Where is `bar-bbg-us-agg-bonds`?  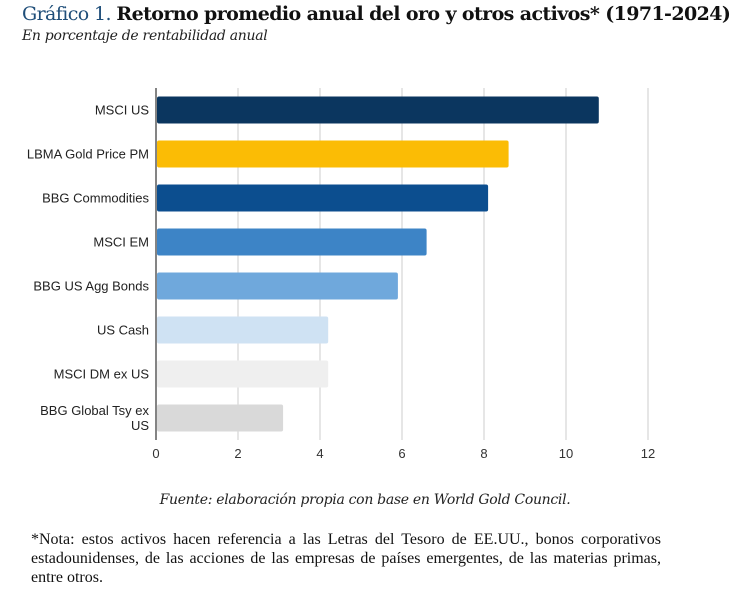 bar-bbg-us-agg-bonds is located at coordinates (277, 286).